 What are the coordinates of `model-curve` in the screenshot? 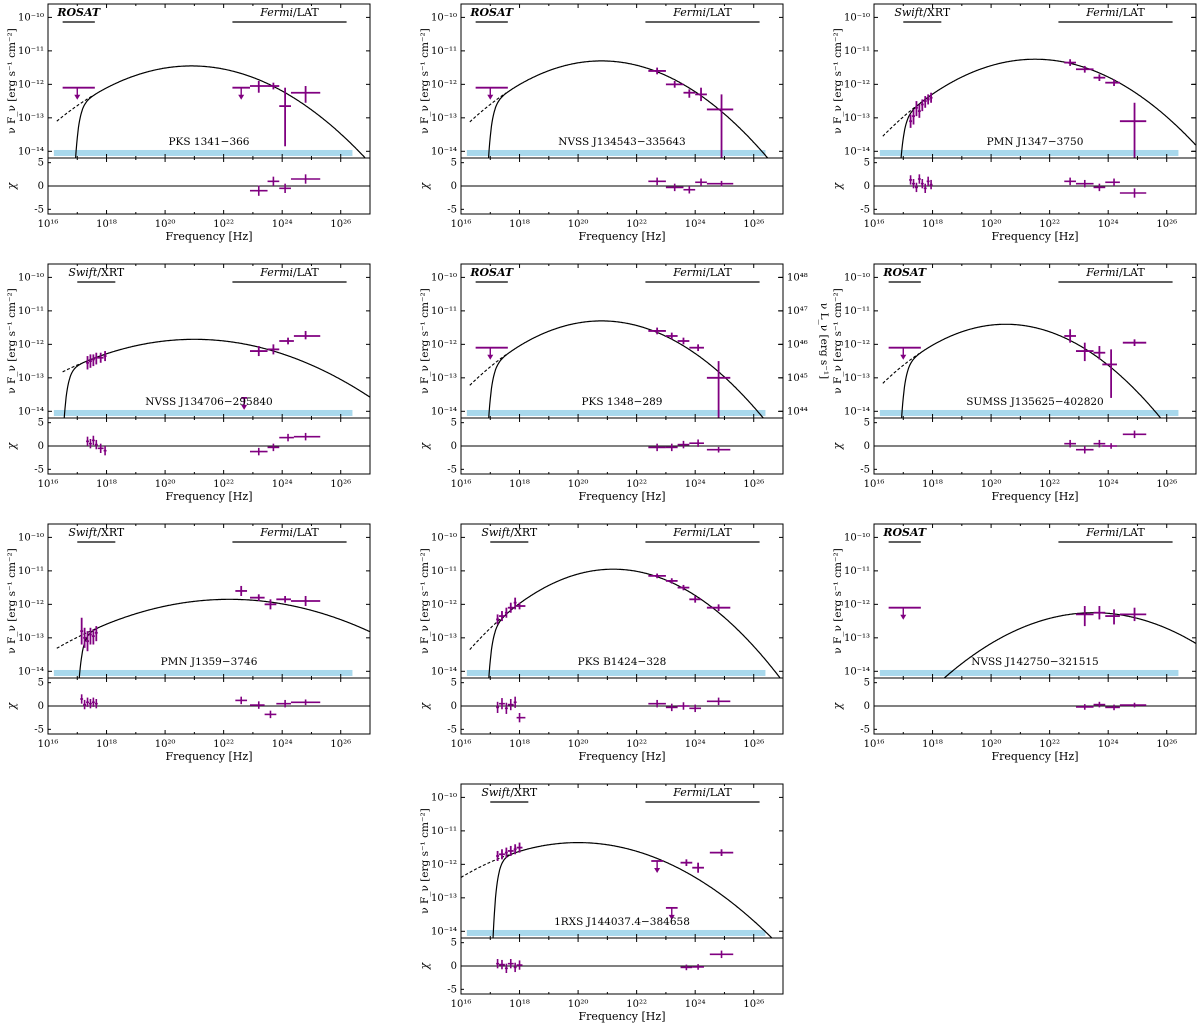 It's located at (1031, 370).